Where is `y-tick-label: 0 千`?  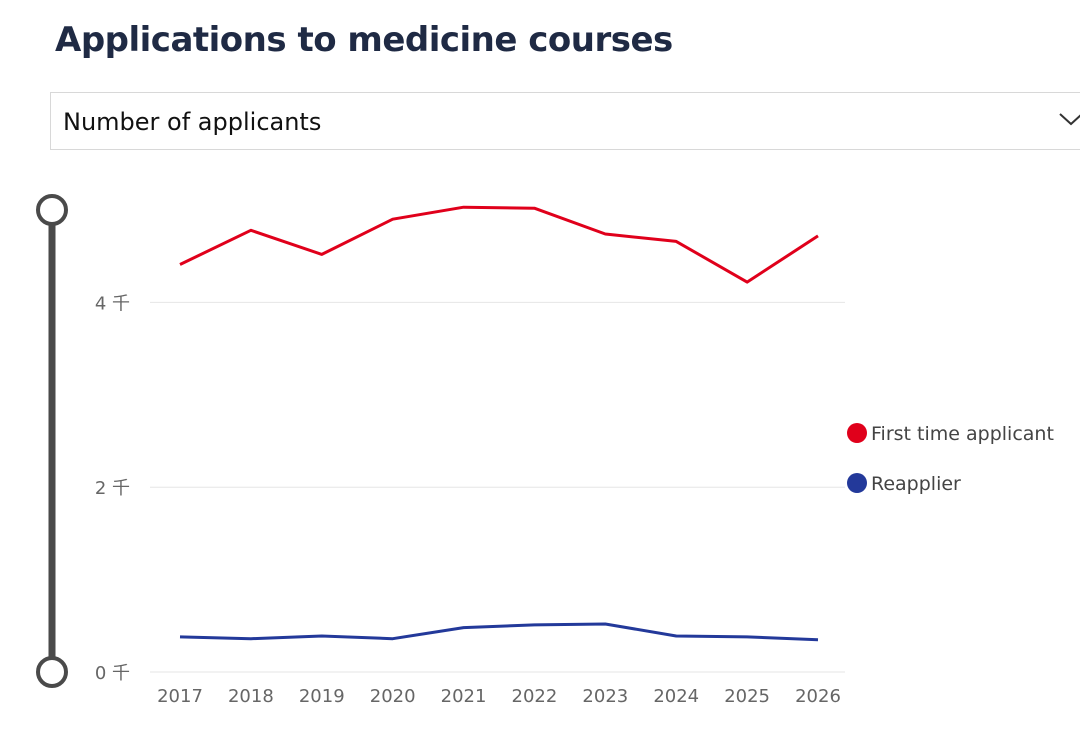 y-tick-label: 0 千 is located at coordinates (112, 673).